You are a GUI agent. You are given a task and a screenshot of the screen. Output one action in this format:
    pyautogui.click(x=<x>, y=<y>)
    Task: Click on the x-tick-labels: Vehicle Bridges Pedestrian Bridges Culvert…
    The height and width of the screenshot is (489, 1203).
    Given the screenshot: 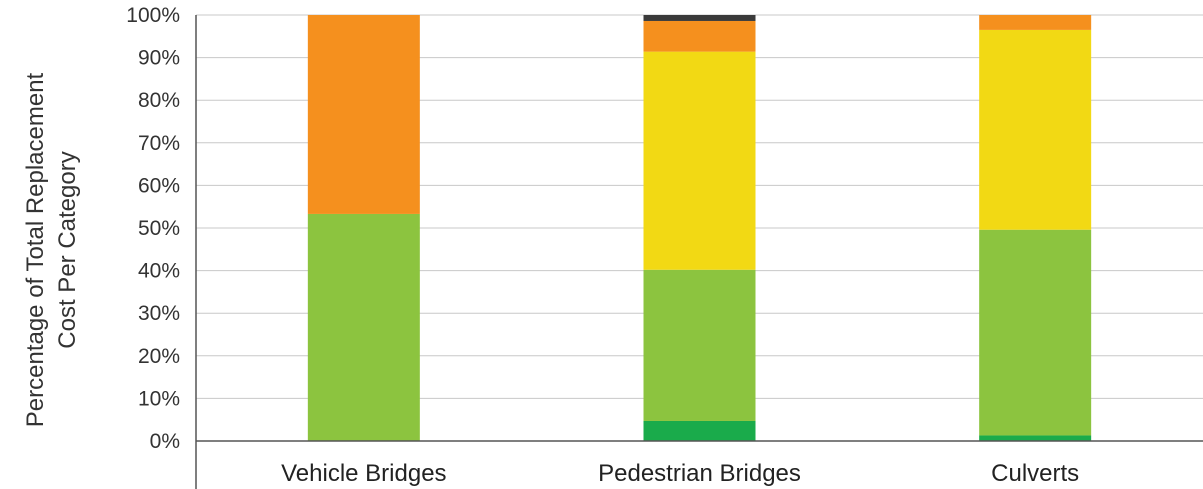 What is the action you would take?
    pyautogui.click(x=680, y=473)
    